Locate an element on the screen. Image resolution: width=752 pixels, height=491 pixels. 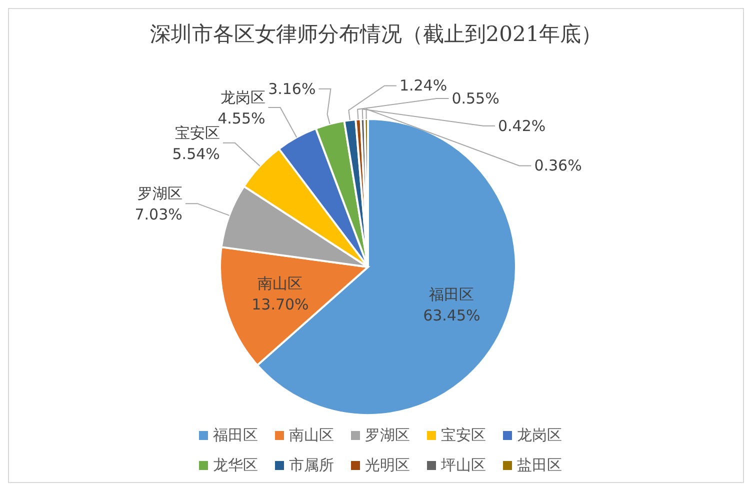
chart-title: 深圳市各区女律师分布情况（截止到2021年底） is located at coordinates (376, 34).